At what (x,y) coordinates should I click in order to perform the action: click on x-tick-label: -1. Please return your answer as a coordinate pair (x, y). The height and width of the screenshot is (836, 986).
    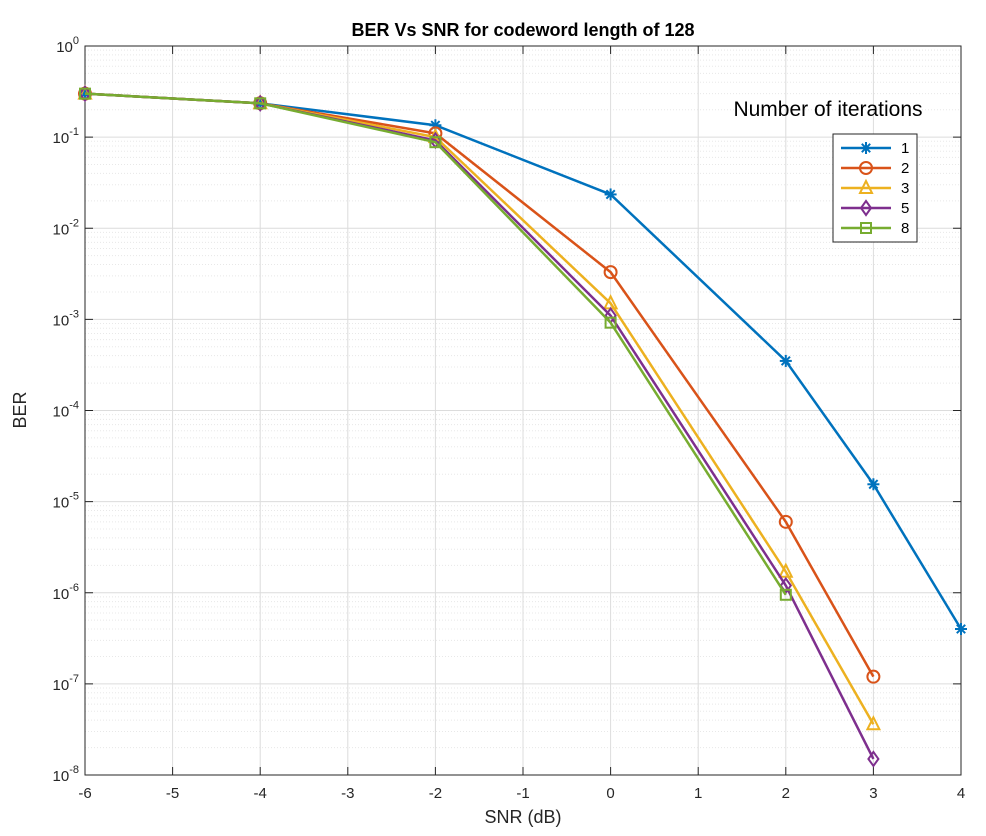
    Looking at the image, I should click on (522, 793).